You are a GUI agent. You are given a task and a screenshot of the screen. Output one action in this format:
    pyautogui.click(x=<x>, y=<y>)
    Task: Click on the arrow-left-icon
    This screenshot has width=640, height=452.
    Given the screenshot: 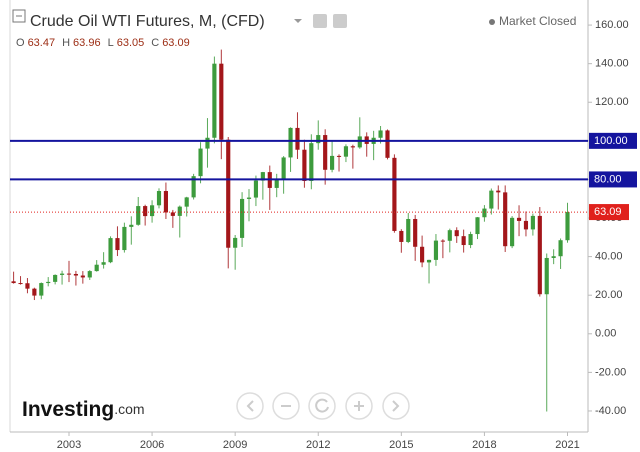 What is the action you would take?
    pyautogui.click(x=250, y=406)
    